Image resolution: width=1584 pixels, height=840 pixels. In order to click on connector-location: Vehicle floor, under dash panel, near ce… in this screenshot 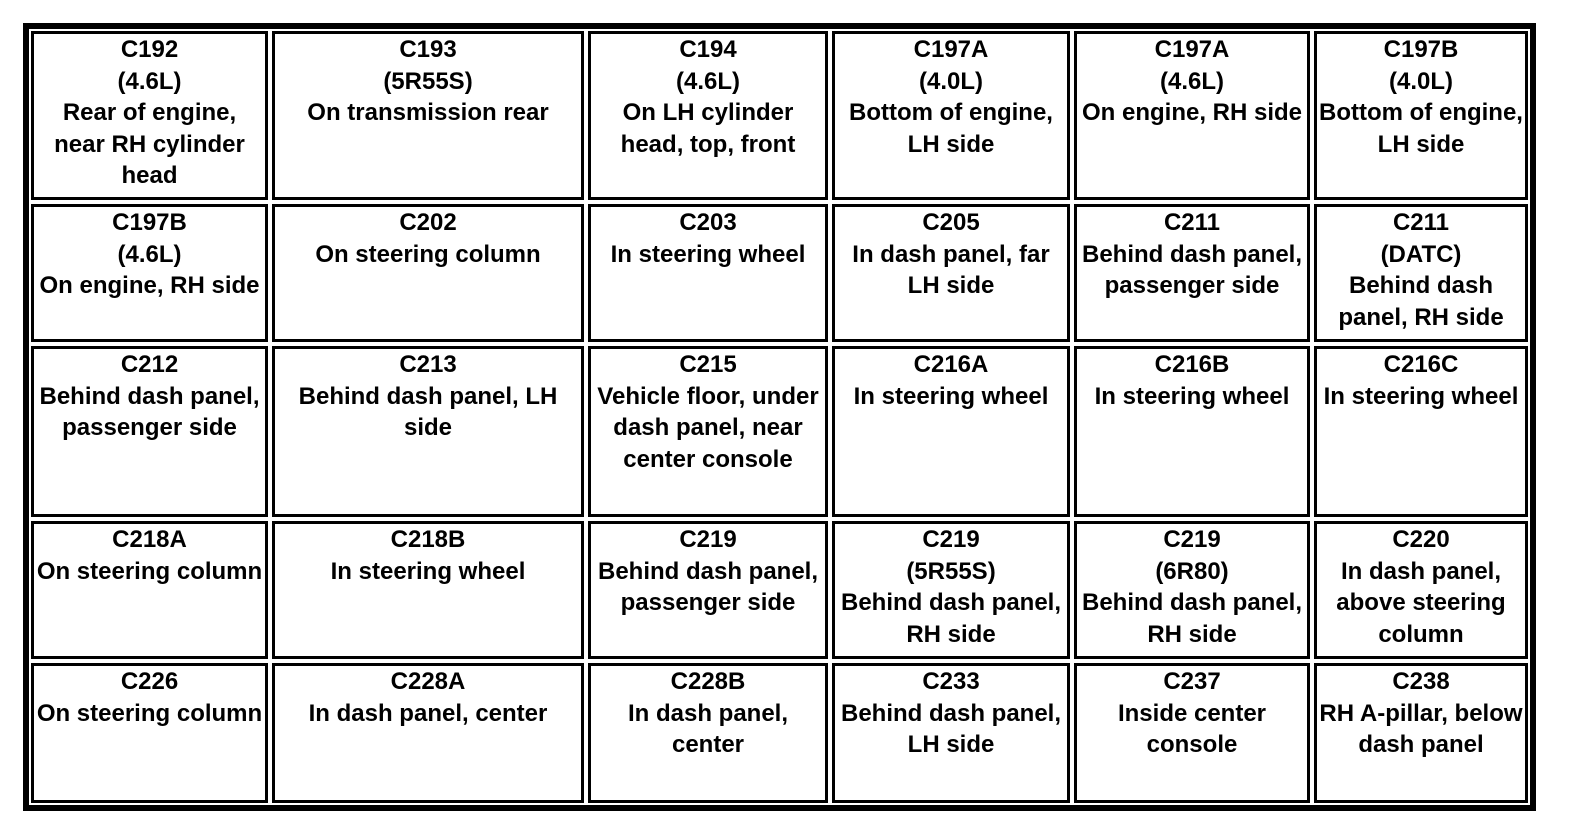, I will do `click(708, 427)`.